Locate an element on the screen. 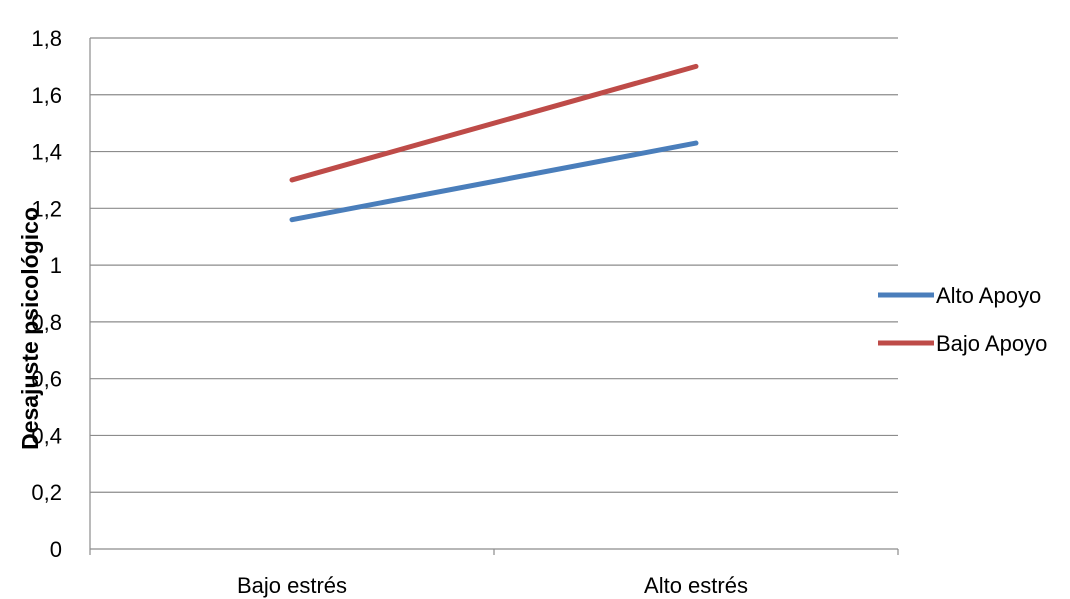 This screenshot has width=1070, height=599. y-tick-label: 0 is located at coordinates (56, 549).